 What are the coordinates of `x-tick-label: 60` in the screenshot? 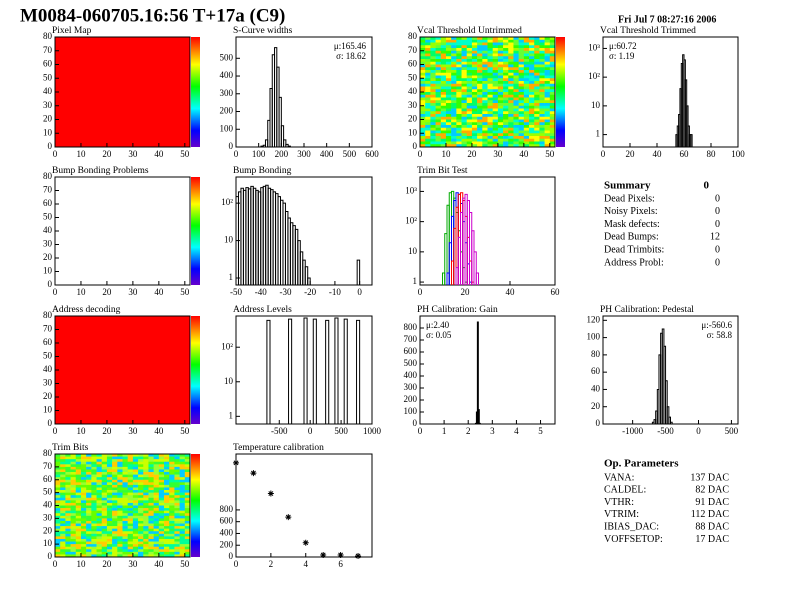 It's located at (556, 292).